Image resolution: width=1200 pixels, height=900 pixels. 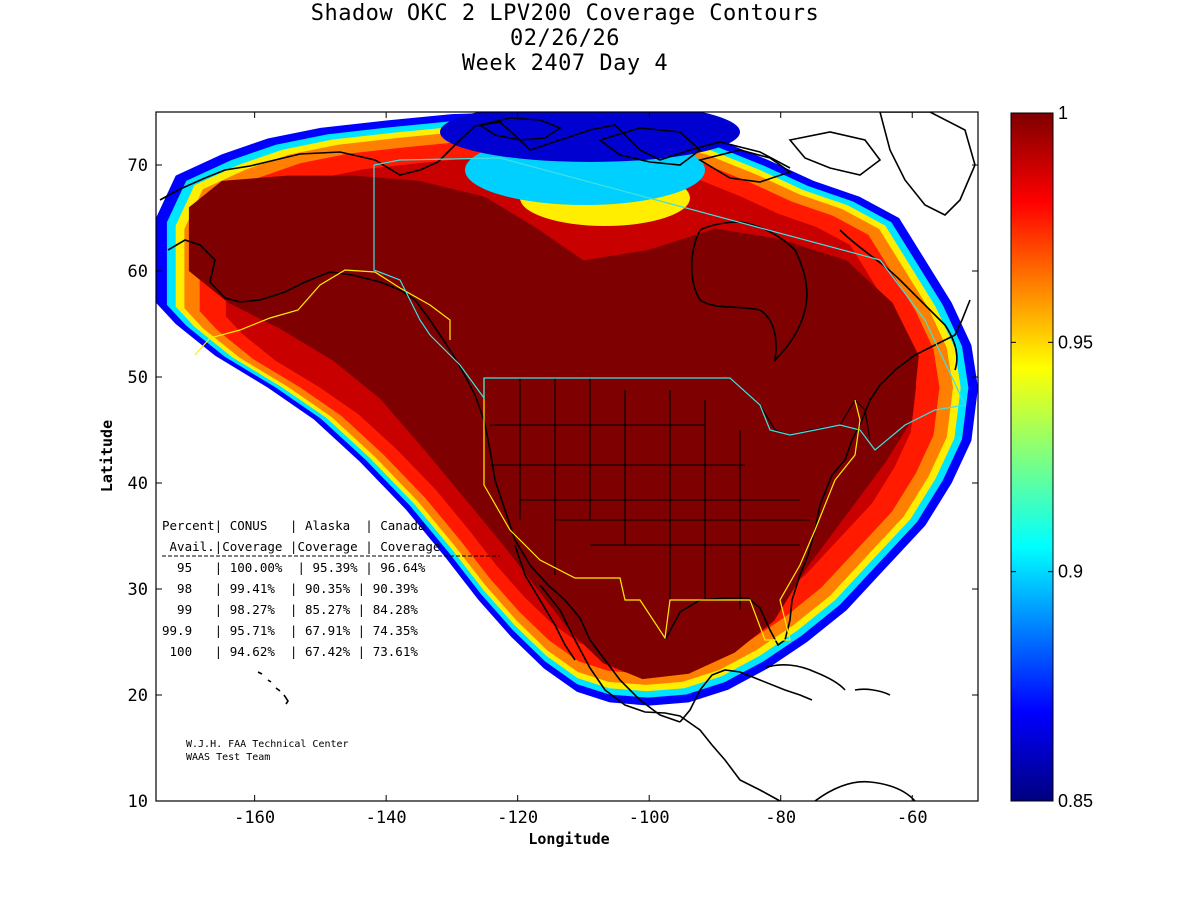 What do you see at coordinates (545, 602) in the screenshot?
I see `coastline-baja` at bounding box center [545, 602].